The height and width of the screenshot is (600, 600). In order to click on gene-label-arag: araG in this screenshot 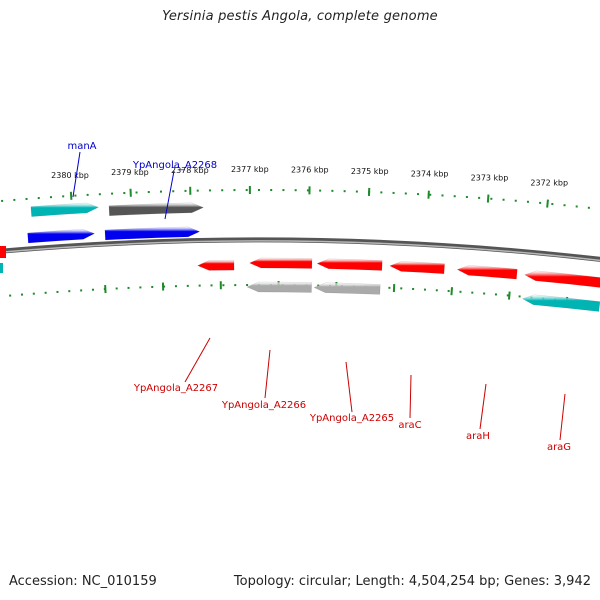, I will do `click(559, 447)`.